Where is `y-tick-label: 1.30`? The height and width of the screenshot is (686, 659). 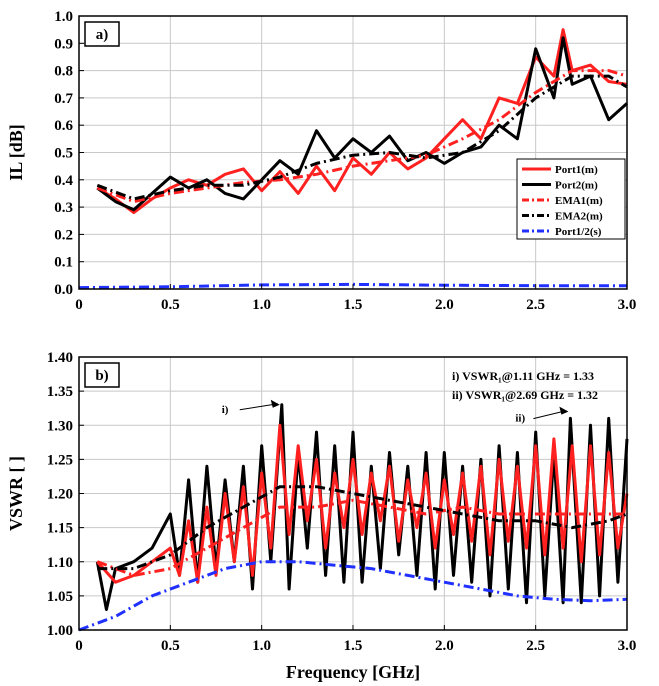 y-tick-label: 1.30 is located at coordinates (60, 426).